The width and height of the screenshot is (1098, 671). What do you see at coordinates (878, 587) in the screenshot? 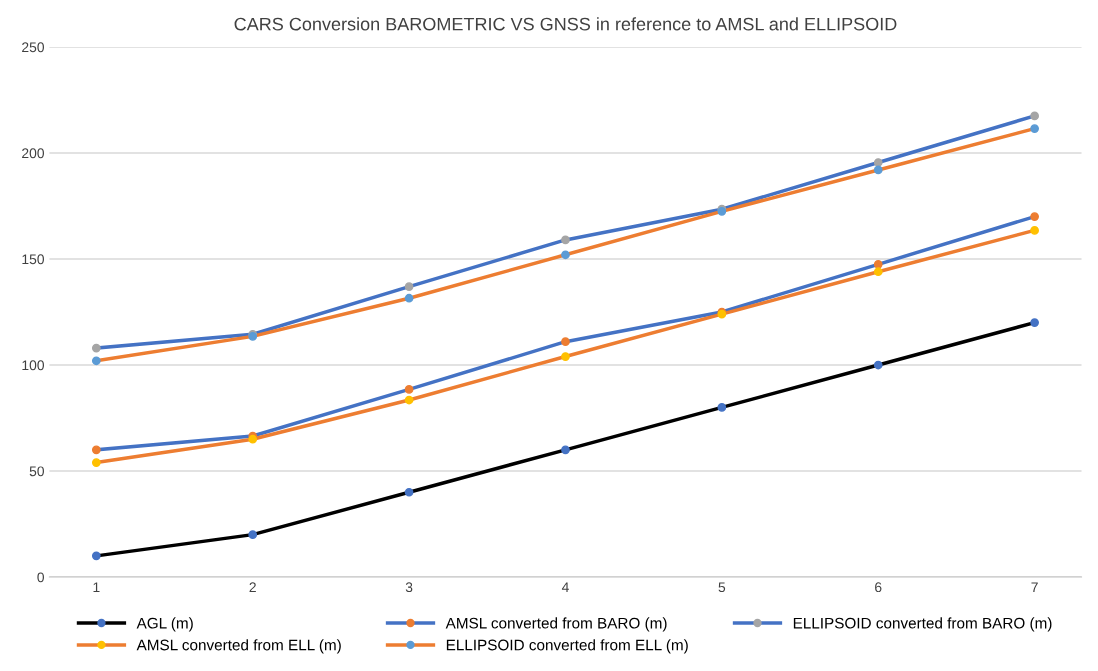
I see `x-tick-label: 6` at bounding box center [878, 587].